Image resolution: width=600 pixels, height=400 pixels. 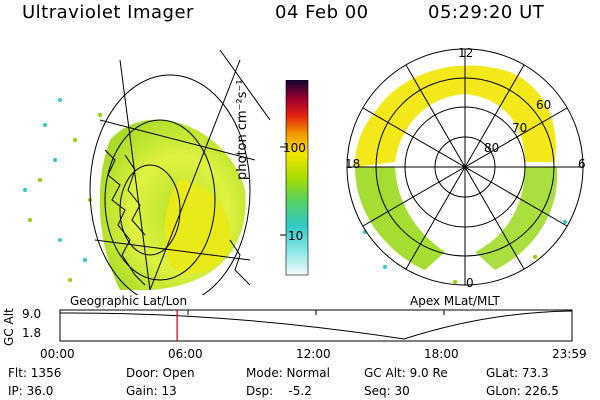 I want to click on mlat-label-80: 80, so click(x=492, y=148).